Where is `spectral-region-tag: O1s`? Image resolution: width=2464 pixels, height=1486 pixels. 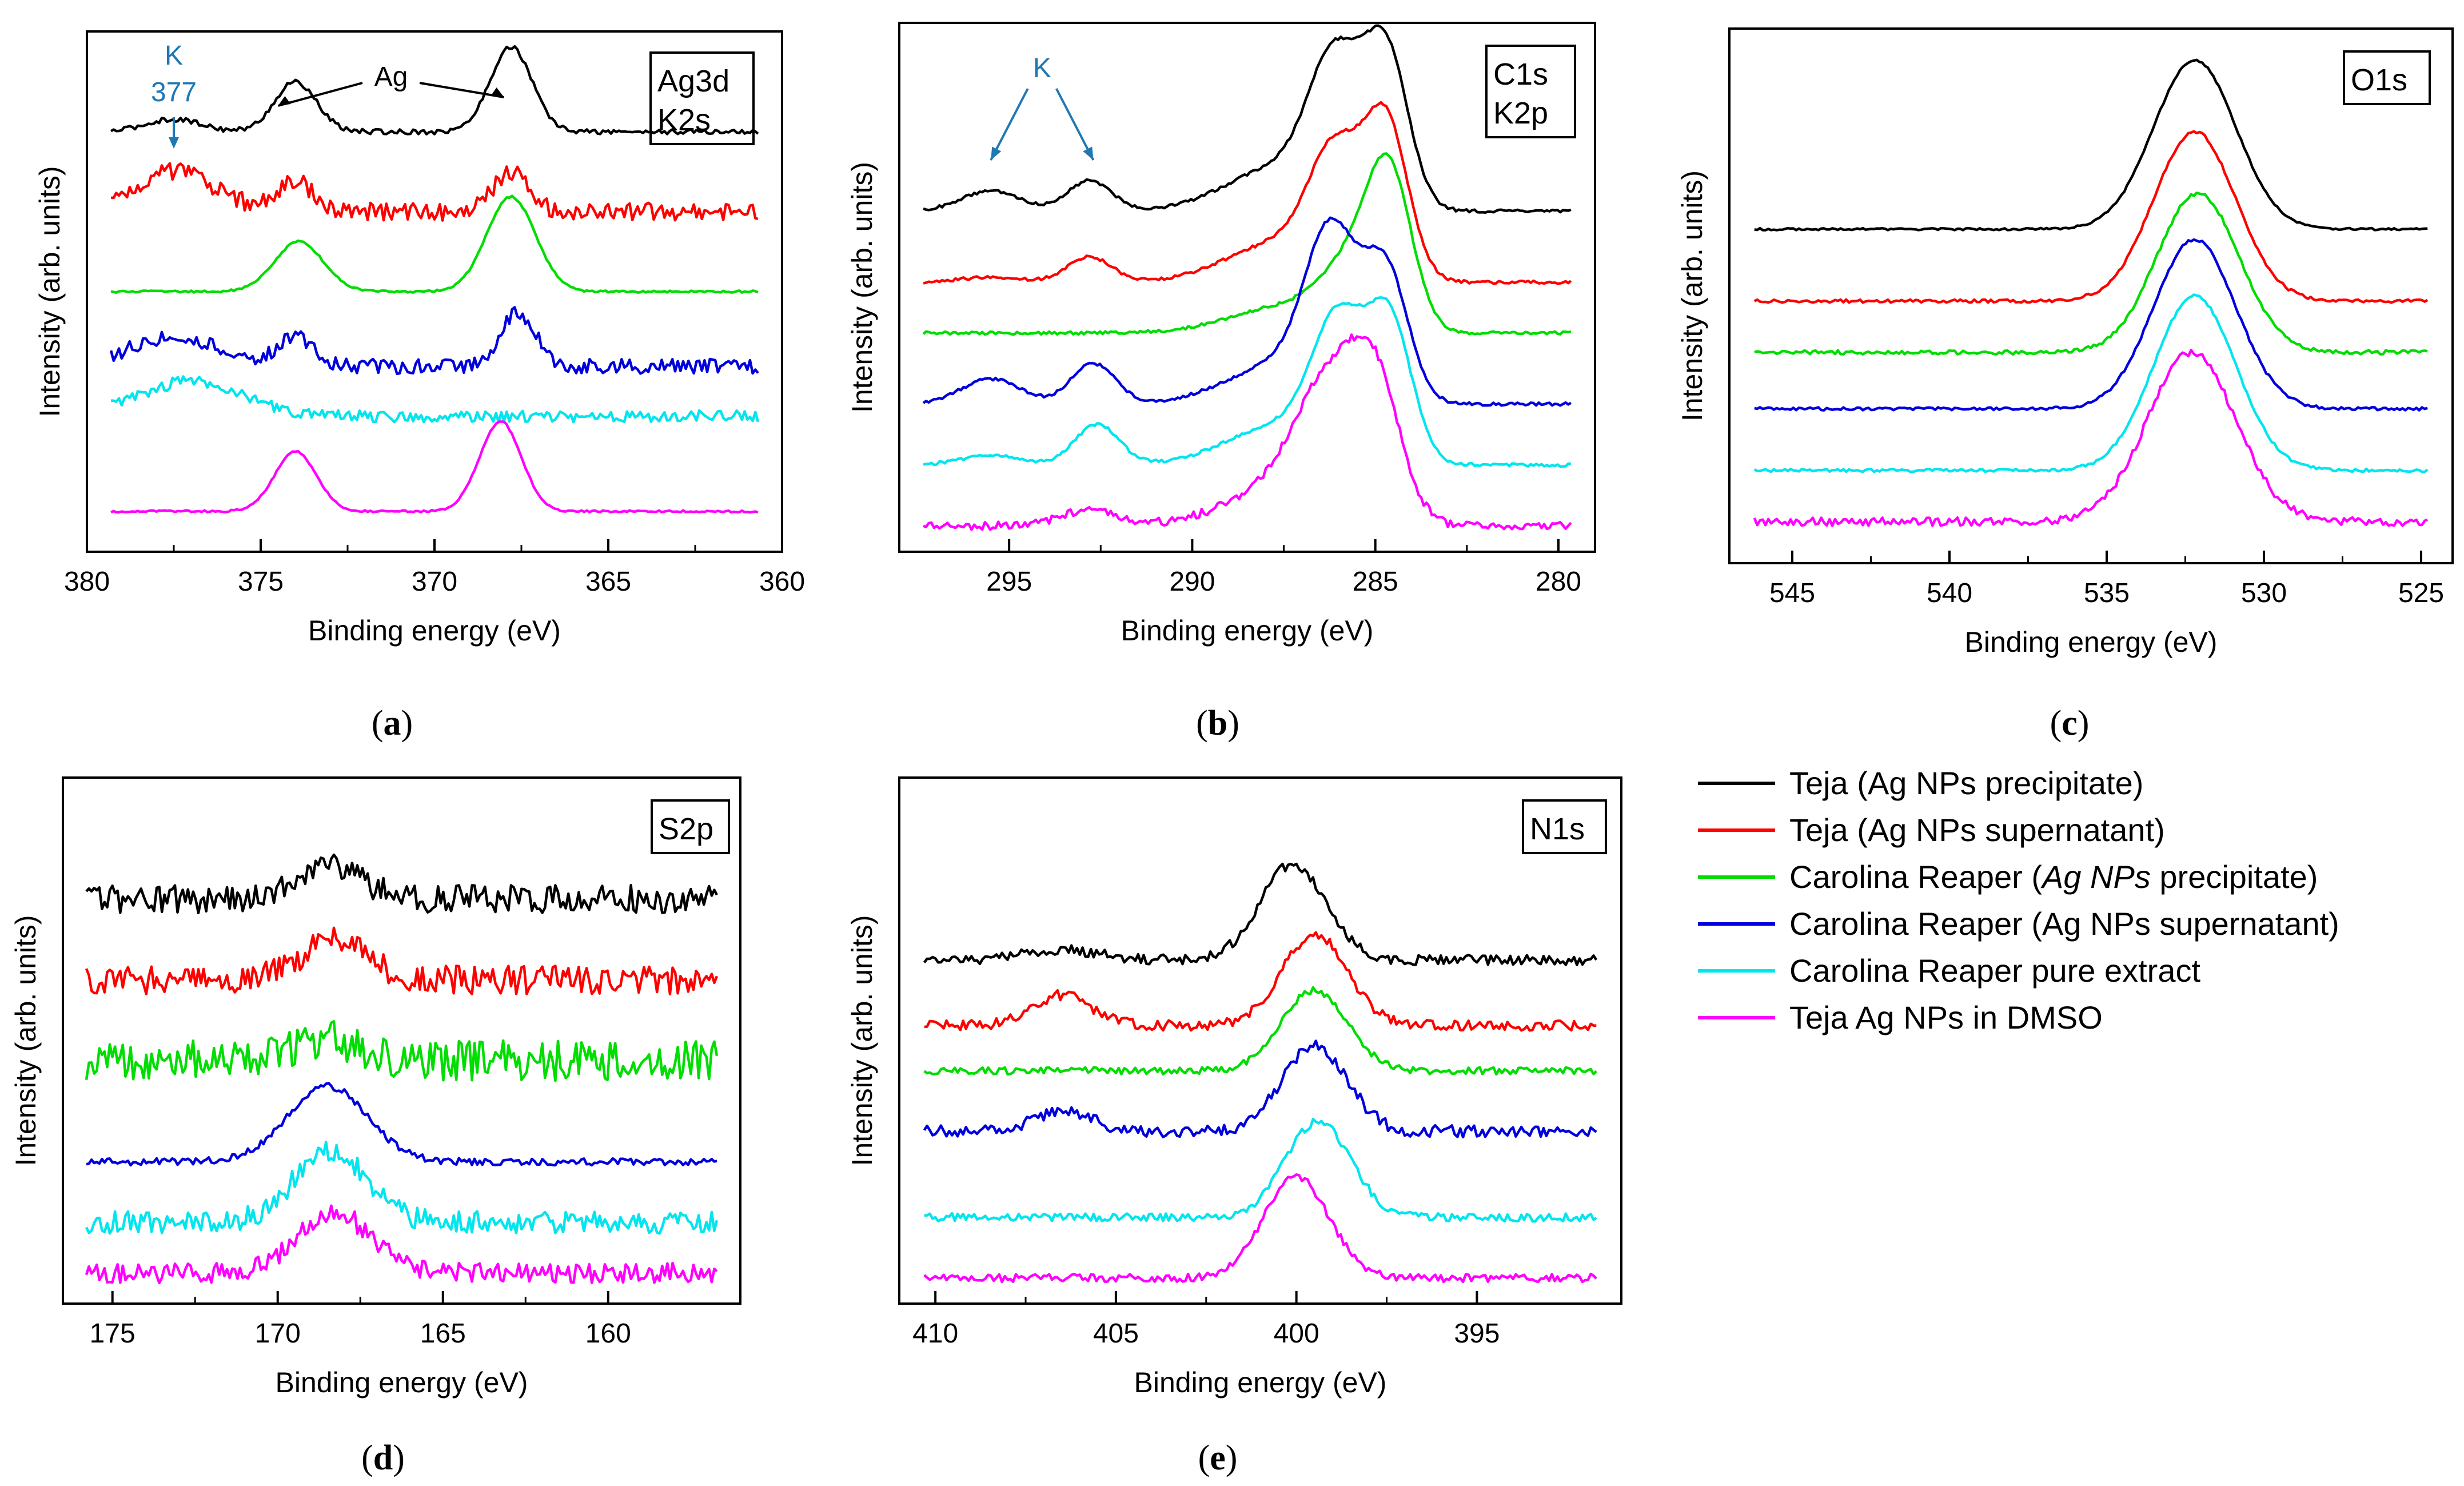 spectral-region-tag: O1s is located at coordinates (2379, 80).